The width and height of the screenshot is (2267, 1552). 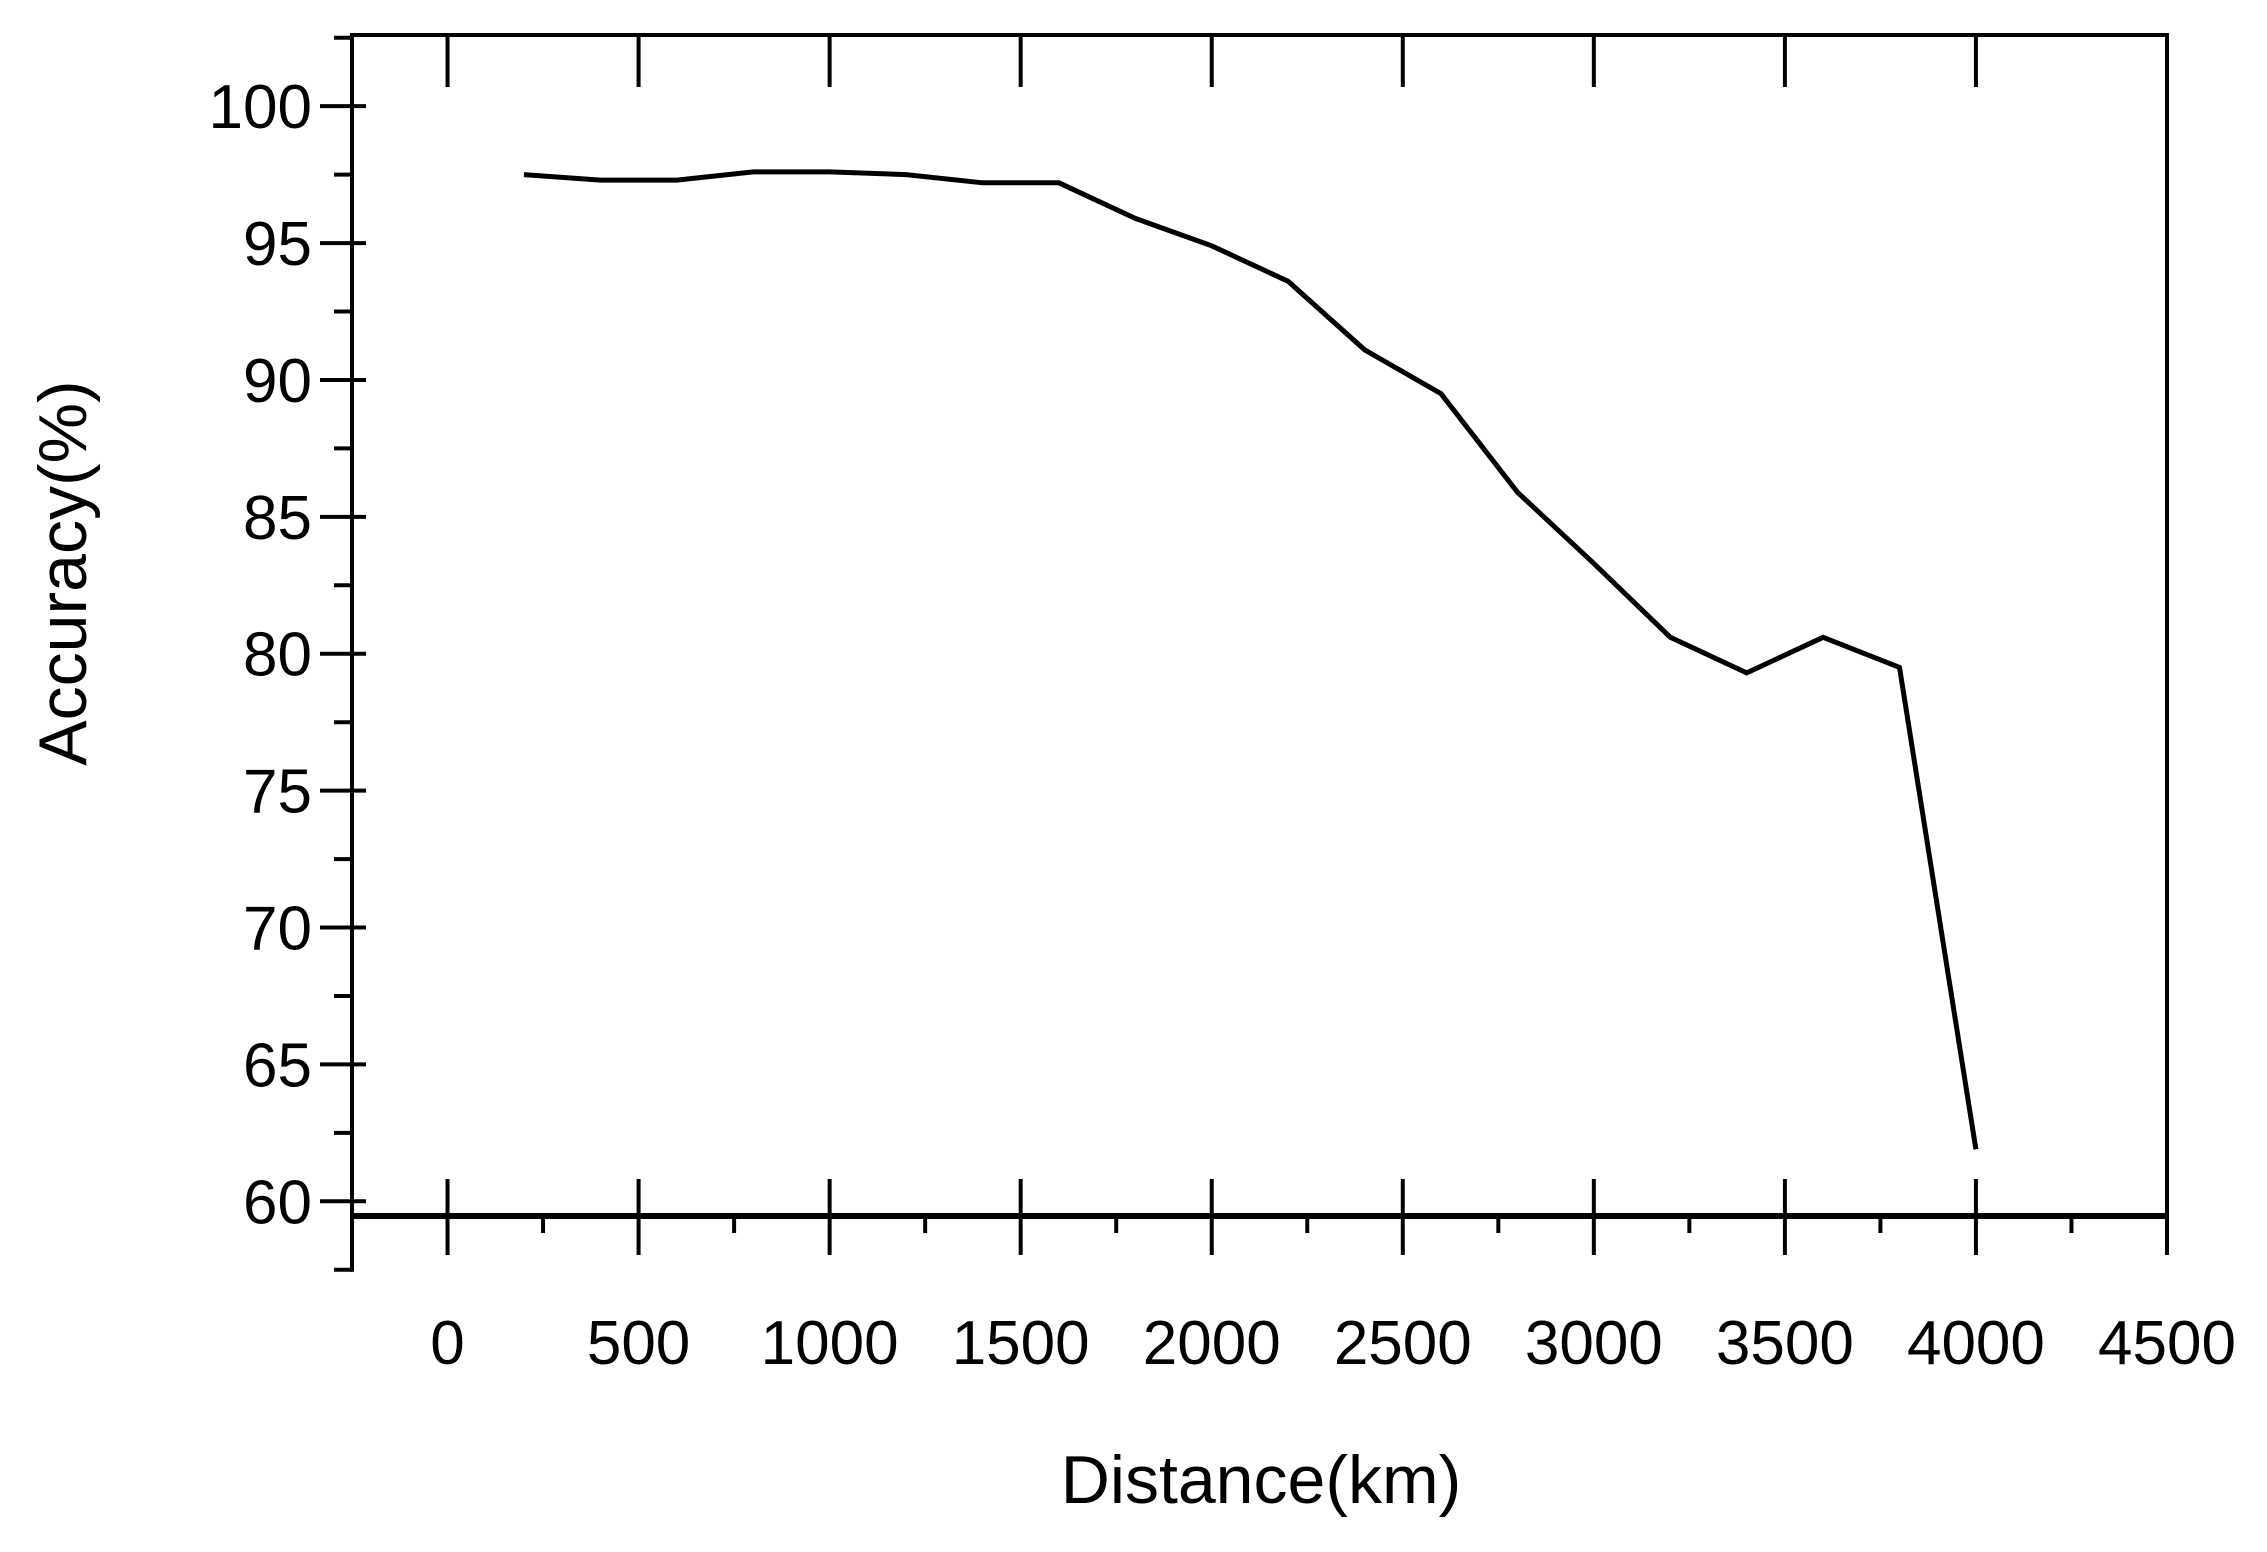 I want to click on x-tick-label: 500, so click(x=638, y=1343).